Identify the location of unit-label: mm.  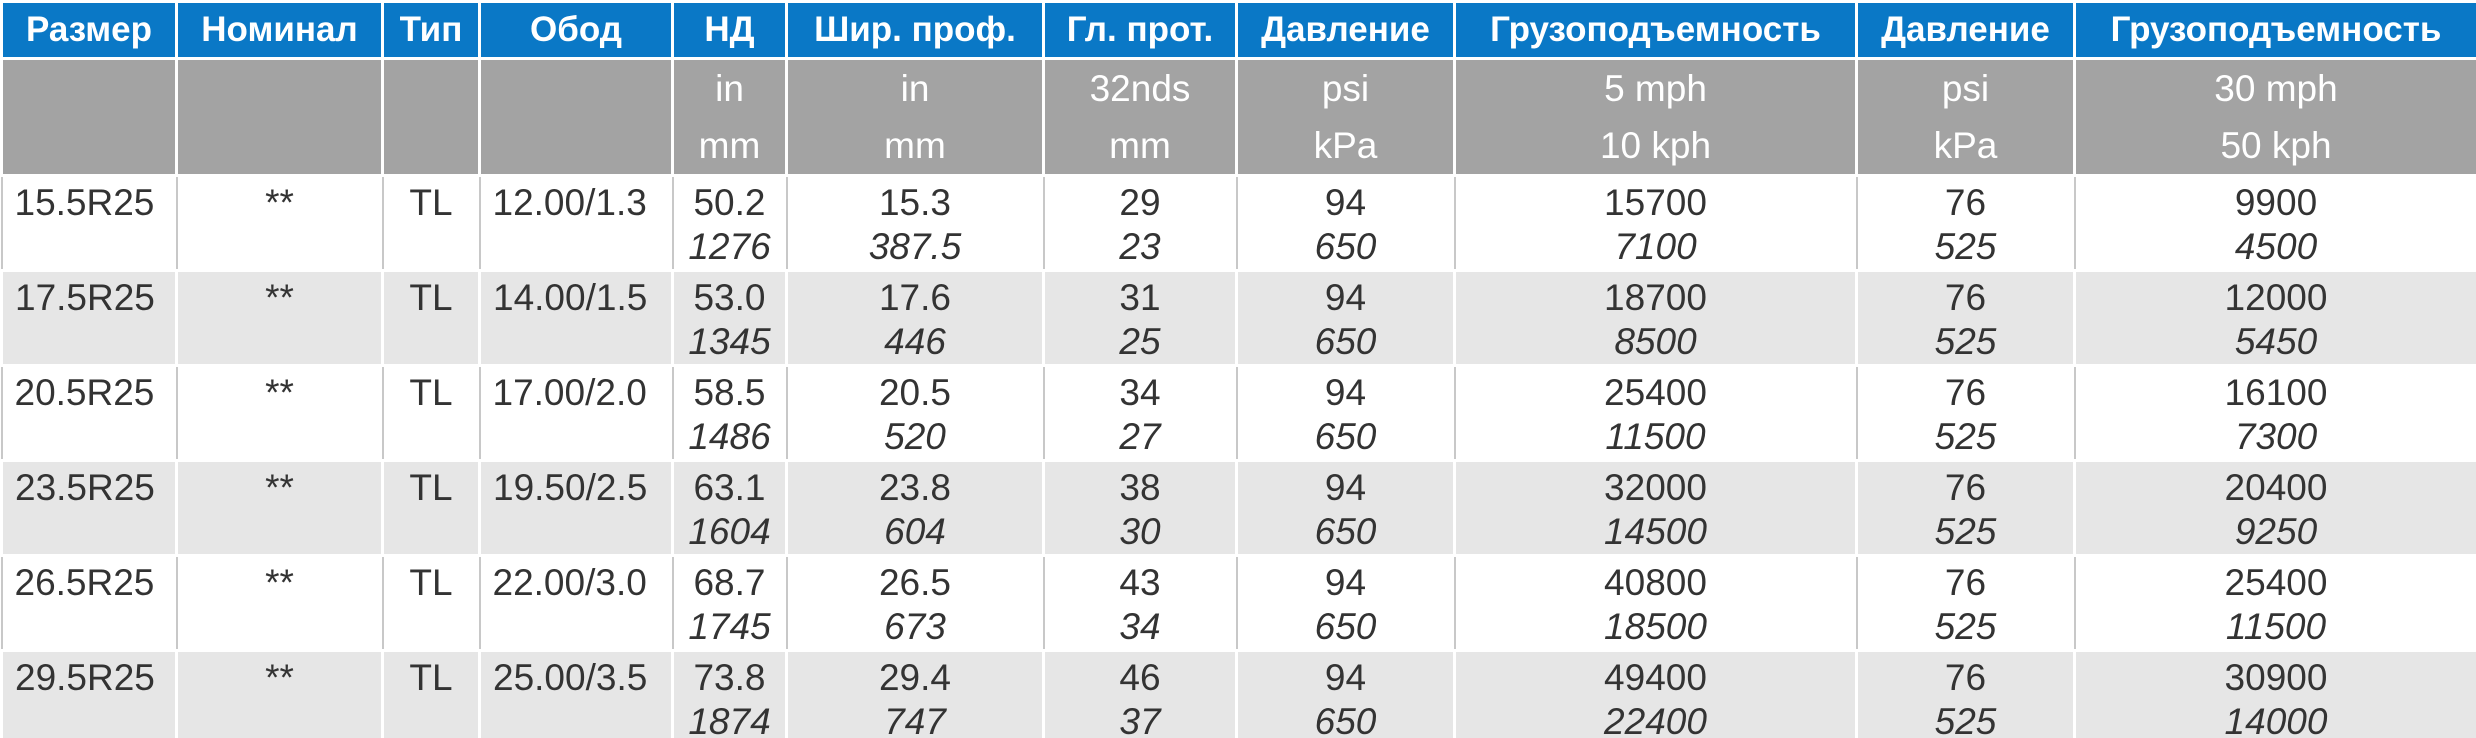
(1140, 145).